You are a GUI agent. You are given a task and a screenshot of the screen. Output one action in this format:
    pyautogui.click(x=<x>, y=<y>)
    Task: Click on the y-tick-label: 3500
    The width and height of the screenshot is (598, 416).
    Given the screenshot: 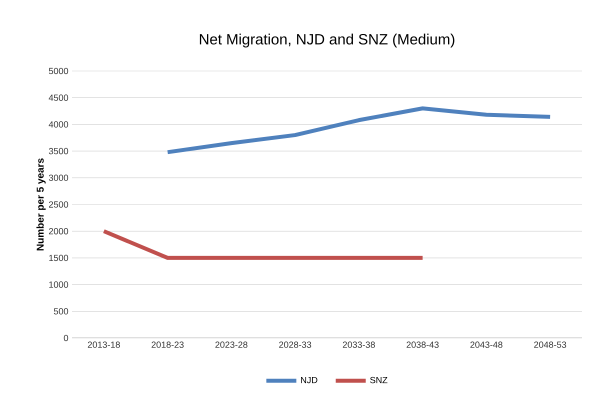 What is the action you would take?
    pyautogui.click(x=58, y=151)
    